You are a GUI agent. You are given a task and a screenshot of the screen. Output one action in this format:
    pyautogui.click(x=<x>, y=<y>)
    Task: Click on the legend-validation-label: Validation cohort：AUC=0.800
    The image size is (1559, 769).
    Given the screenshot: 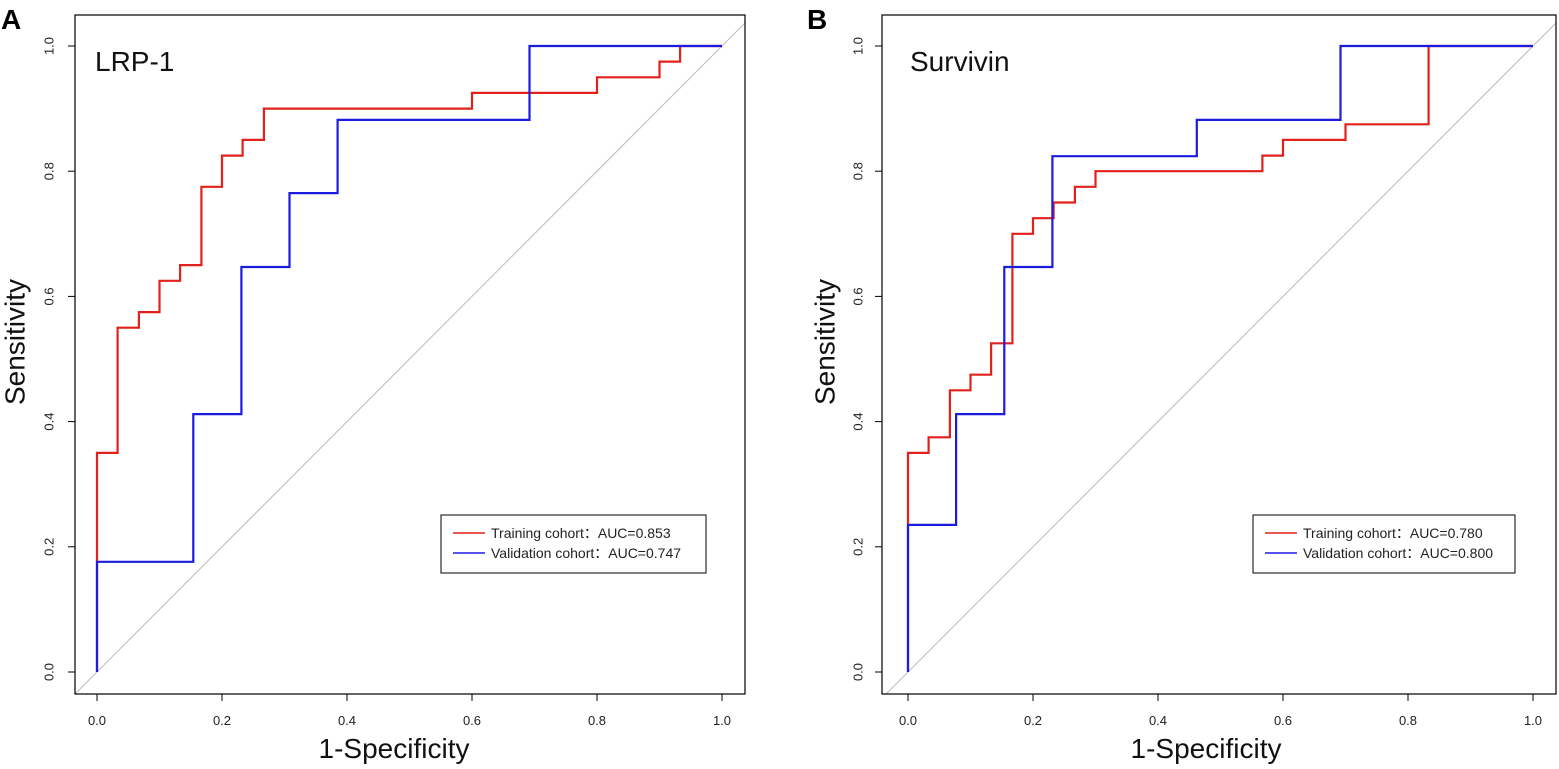 What is the action you would take?
    pyautogui.click(x=1398, y=553)
    